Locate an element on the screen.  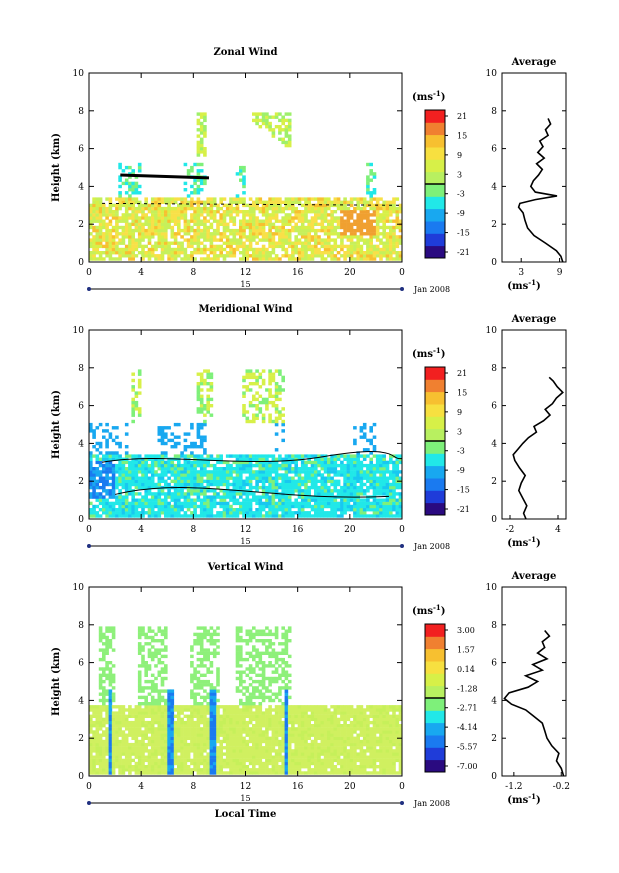
average-x-tick-label: -2 is located at coordinates (510, 530).